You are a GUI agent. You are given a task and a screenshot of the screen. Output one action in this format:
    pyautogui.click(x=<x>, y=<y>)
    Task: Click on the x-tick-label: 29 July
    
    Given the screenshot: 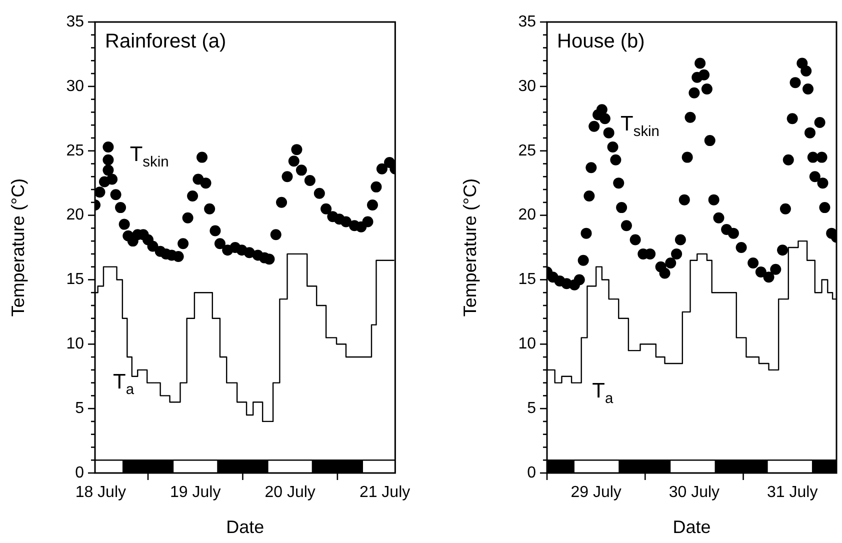 What is the action you would take?
    pyautogui.click(x=596, y=493)
    